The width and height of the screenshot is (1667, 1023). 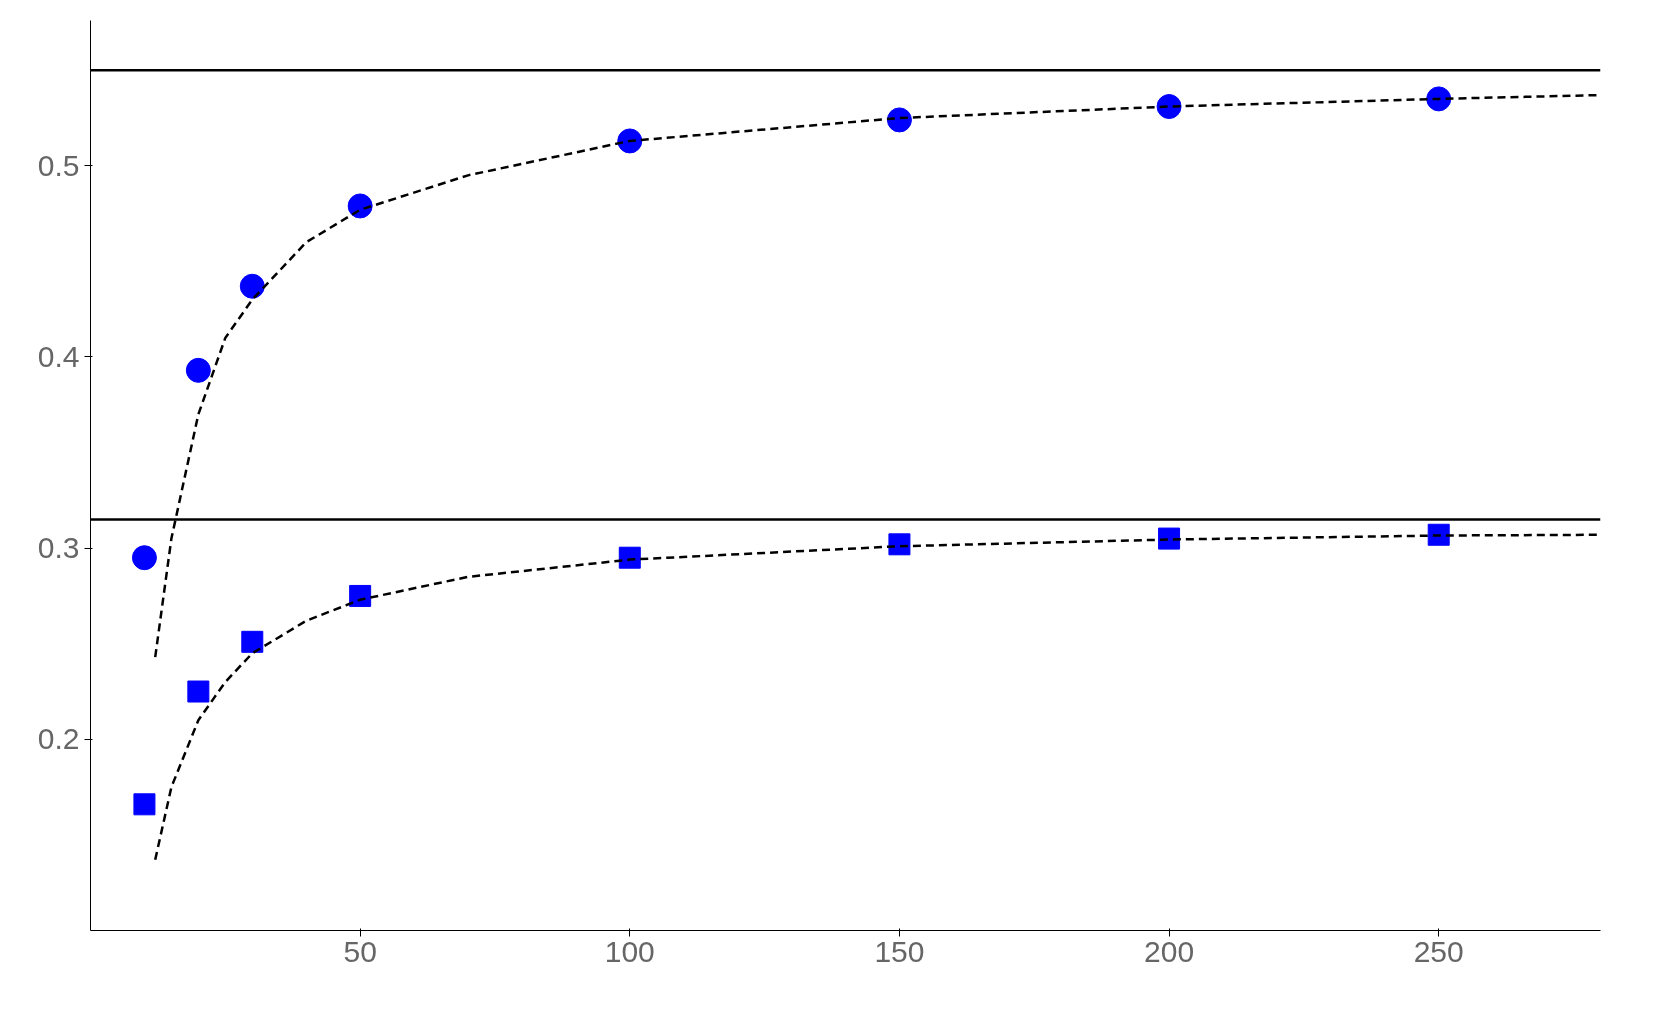 I want to click on x-tick-label: 250, so click(x=1438, y=951).